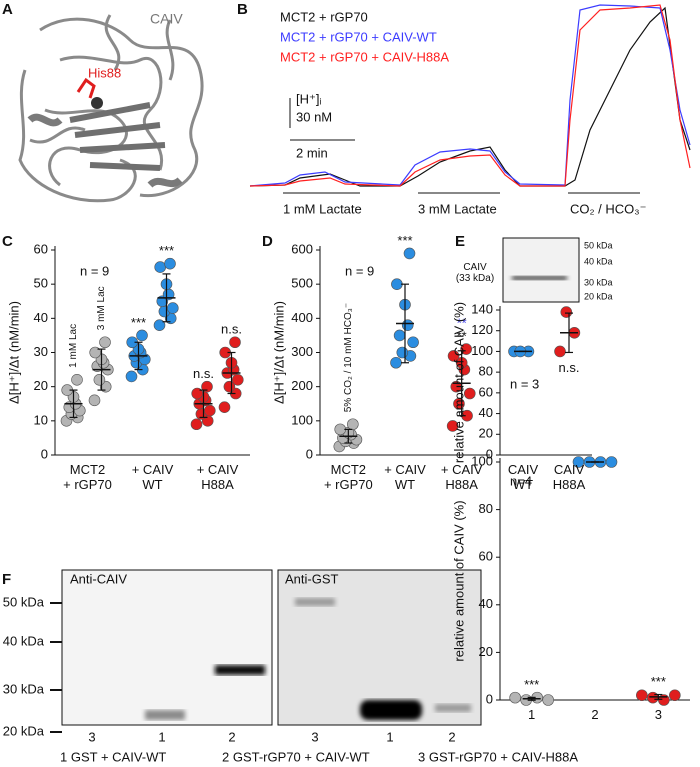  What do you see at coordinates (7, 9) in the screenshot?
I see `panel-letter: A` at bounding box center [7, 9].